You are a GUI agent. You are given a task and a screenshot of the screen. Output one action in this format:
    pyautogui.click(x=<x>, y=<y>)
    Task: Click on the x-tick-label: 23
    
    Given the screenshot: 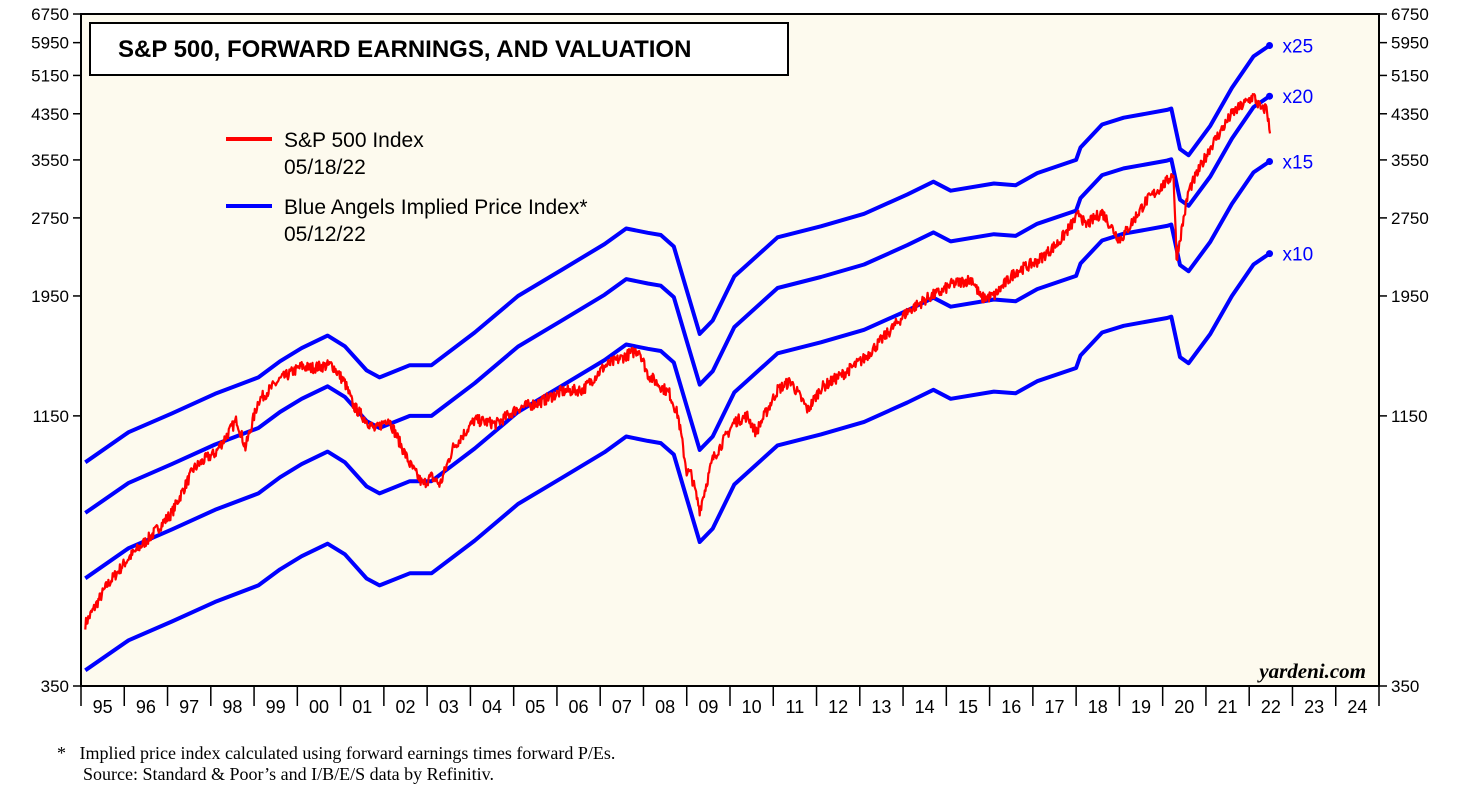 What is the action you would take?
    pyautogui.click(x=1314, y=707)
    